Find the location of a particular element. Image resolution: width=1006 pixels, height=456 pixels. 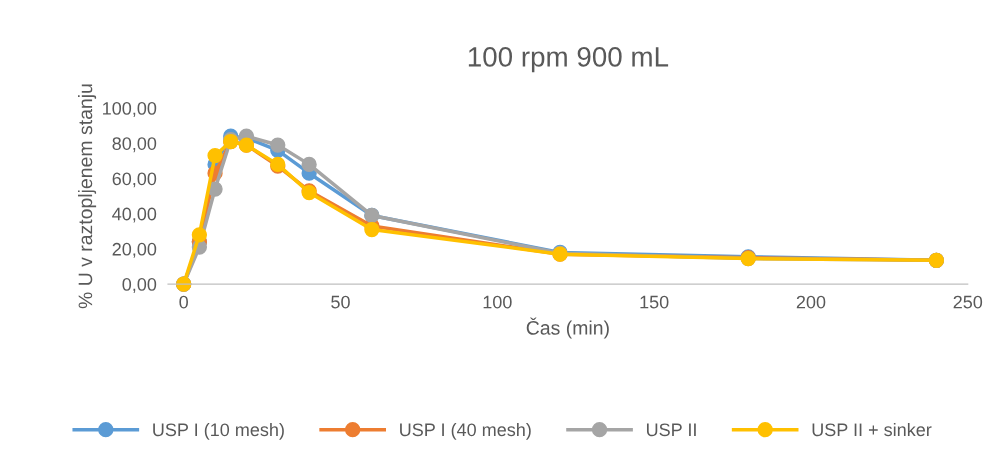

x-tick-label: 0 is located at coordinates (183, 302).